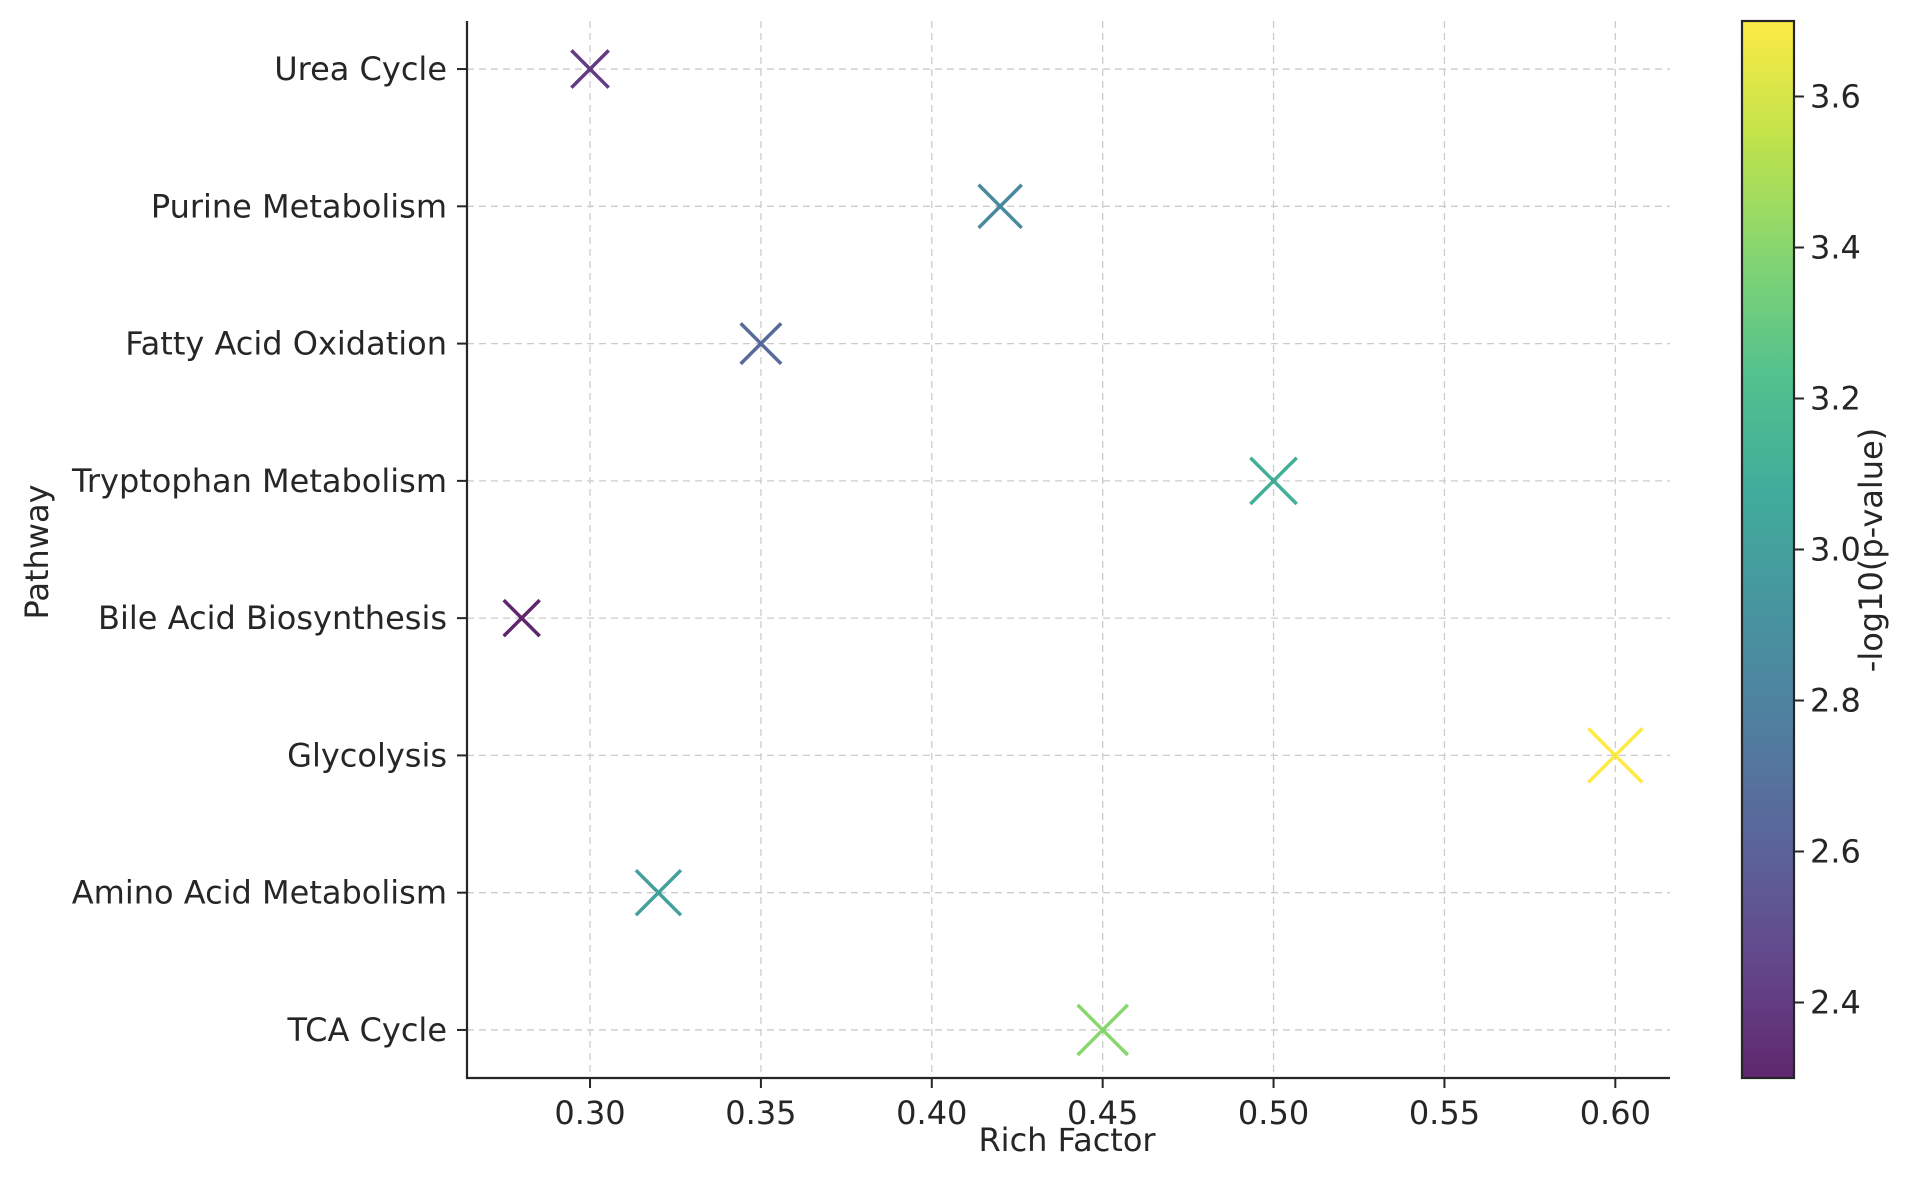 This screenshot has width=1915, height=1180. What do you see at coordinates (1835, 852) in the screenshot?
I see `colorbar-tick-label: 2.6` at bounding box center [1835, 852].